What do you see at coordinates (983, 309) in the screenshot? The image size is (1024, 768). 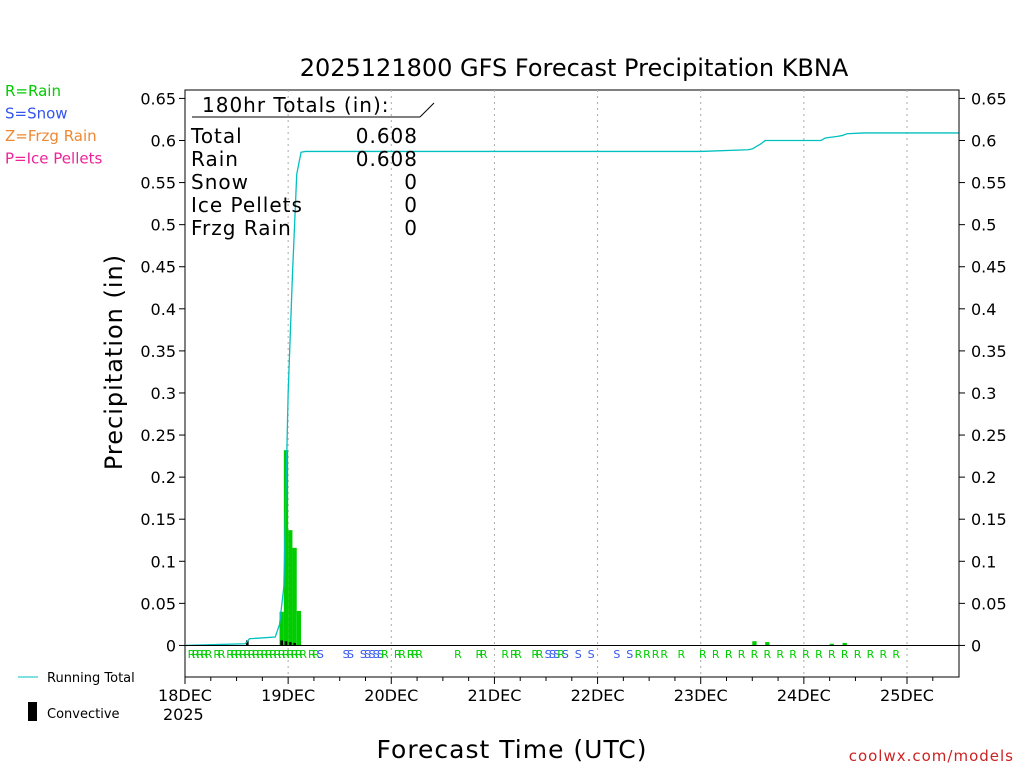 I see `y-tick-label-right: 0.4` at bounding box center [983, 309].